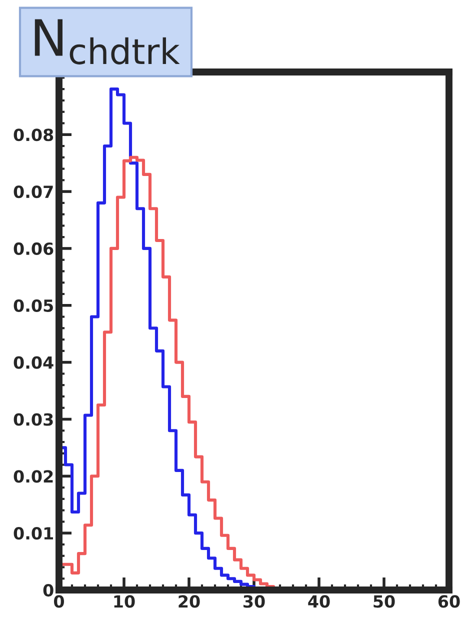  What do you see at coordinates (48, 590) in the screenshot?
I see `y-tick-label: 0` at bounding box center [48, 590].